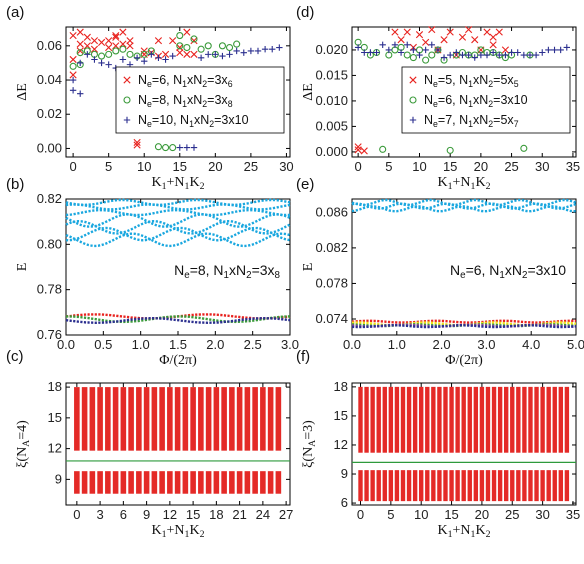  What do you see at coordinates (23, 444) in the screenshot?
I see `y-axis-label: ξ(NA=4)` at bounding box center [23, 444].